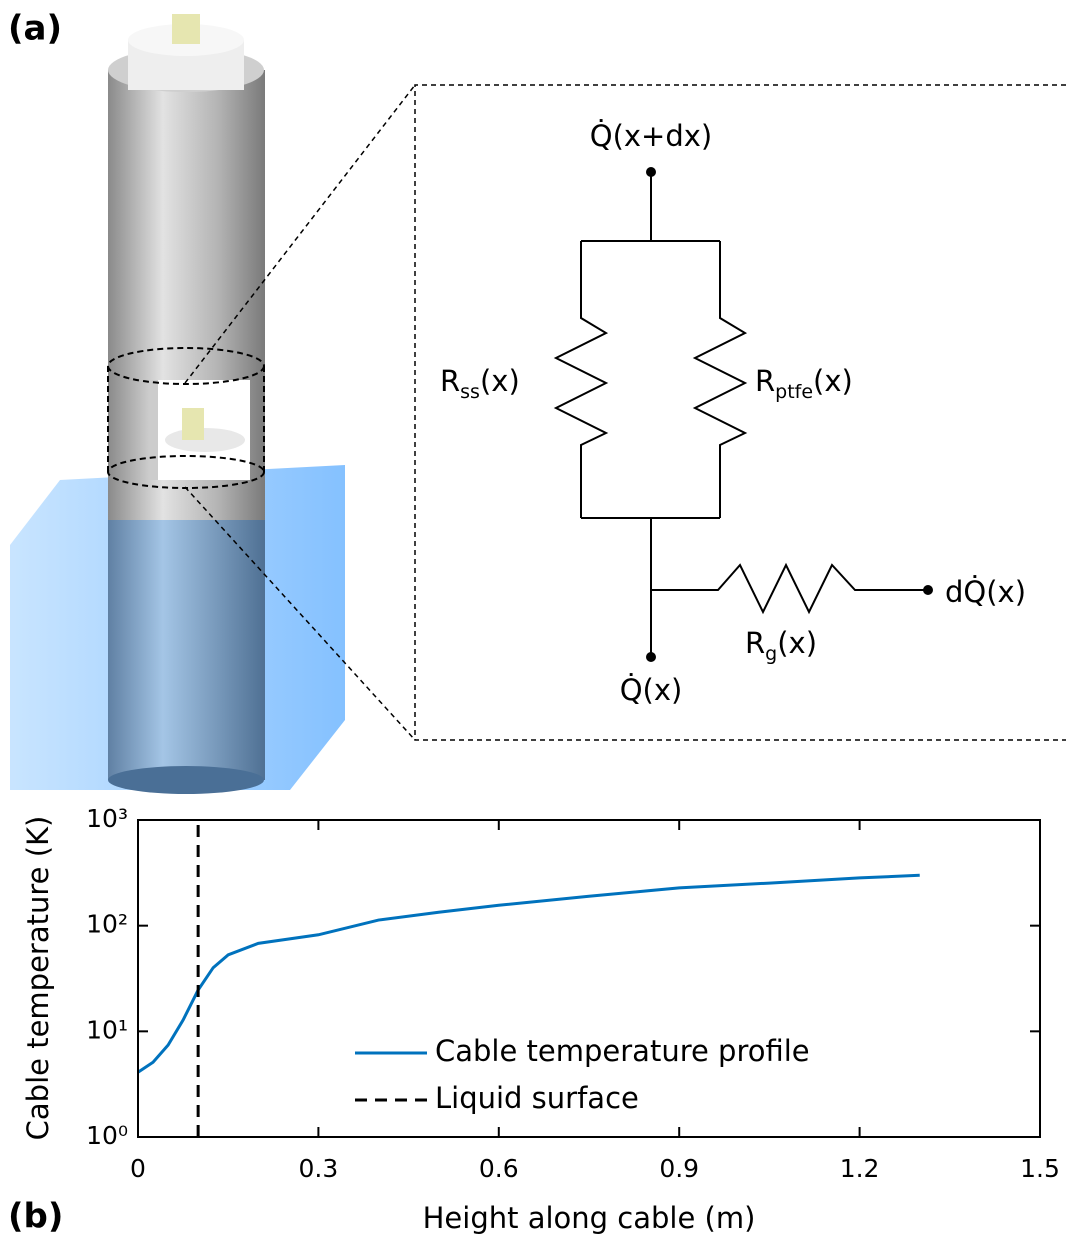 The width and height of the screenshot is (1066, 1241). Describe the element at coordinates (107, 1135) in the screenshot. I see `y-tick-label: 10⁰` at that location.